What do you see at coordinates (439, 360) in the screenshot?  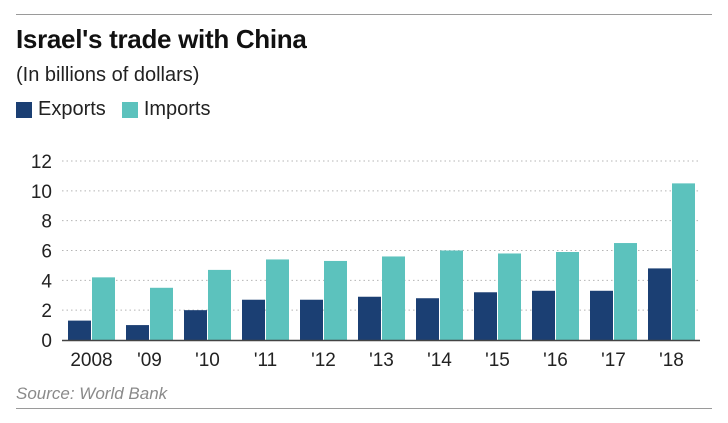 I see `x-tick-label-6: '14` at bounding box center [439, 360].